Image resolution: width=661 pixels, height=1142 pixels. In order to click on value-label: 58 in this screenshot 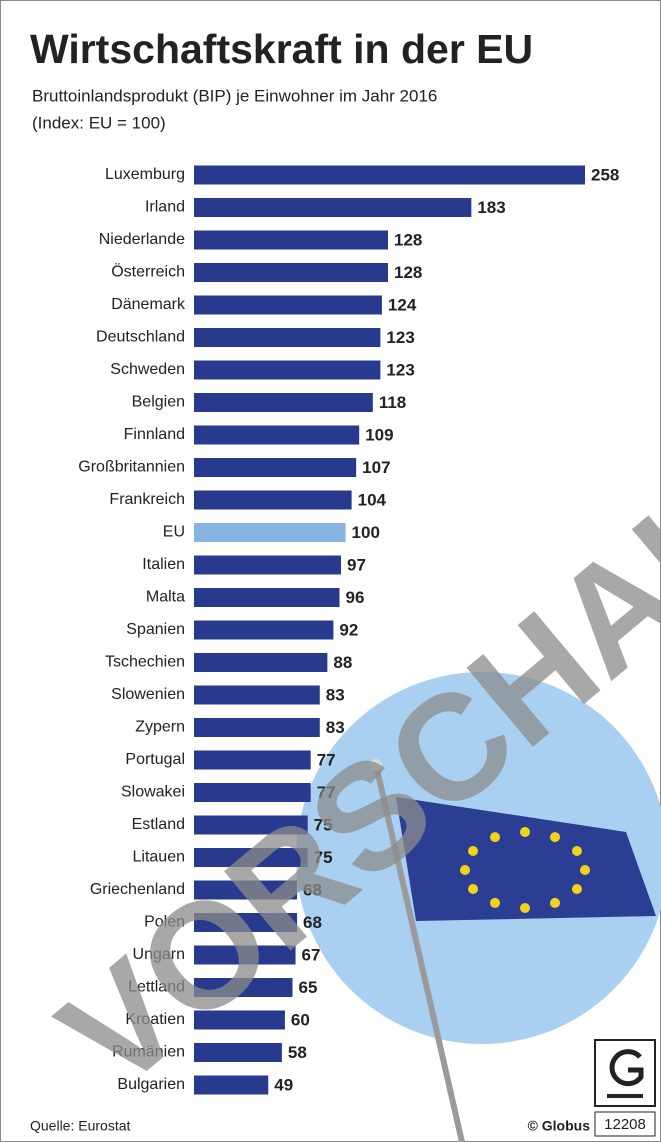, I will do `click(297, 1052)`.